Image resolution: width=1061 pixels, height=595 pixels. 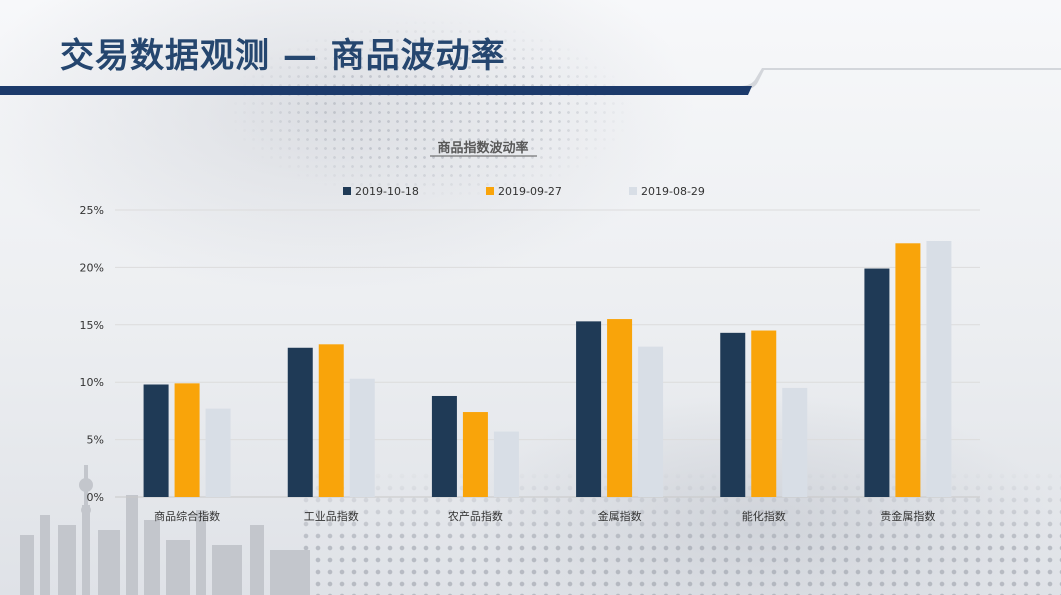 I want to click on legend-label: 2019-10-18, so click(x=387, y=191).